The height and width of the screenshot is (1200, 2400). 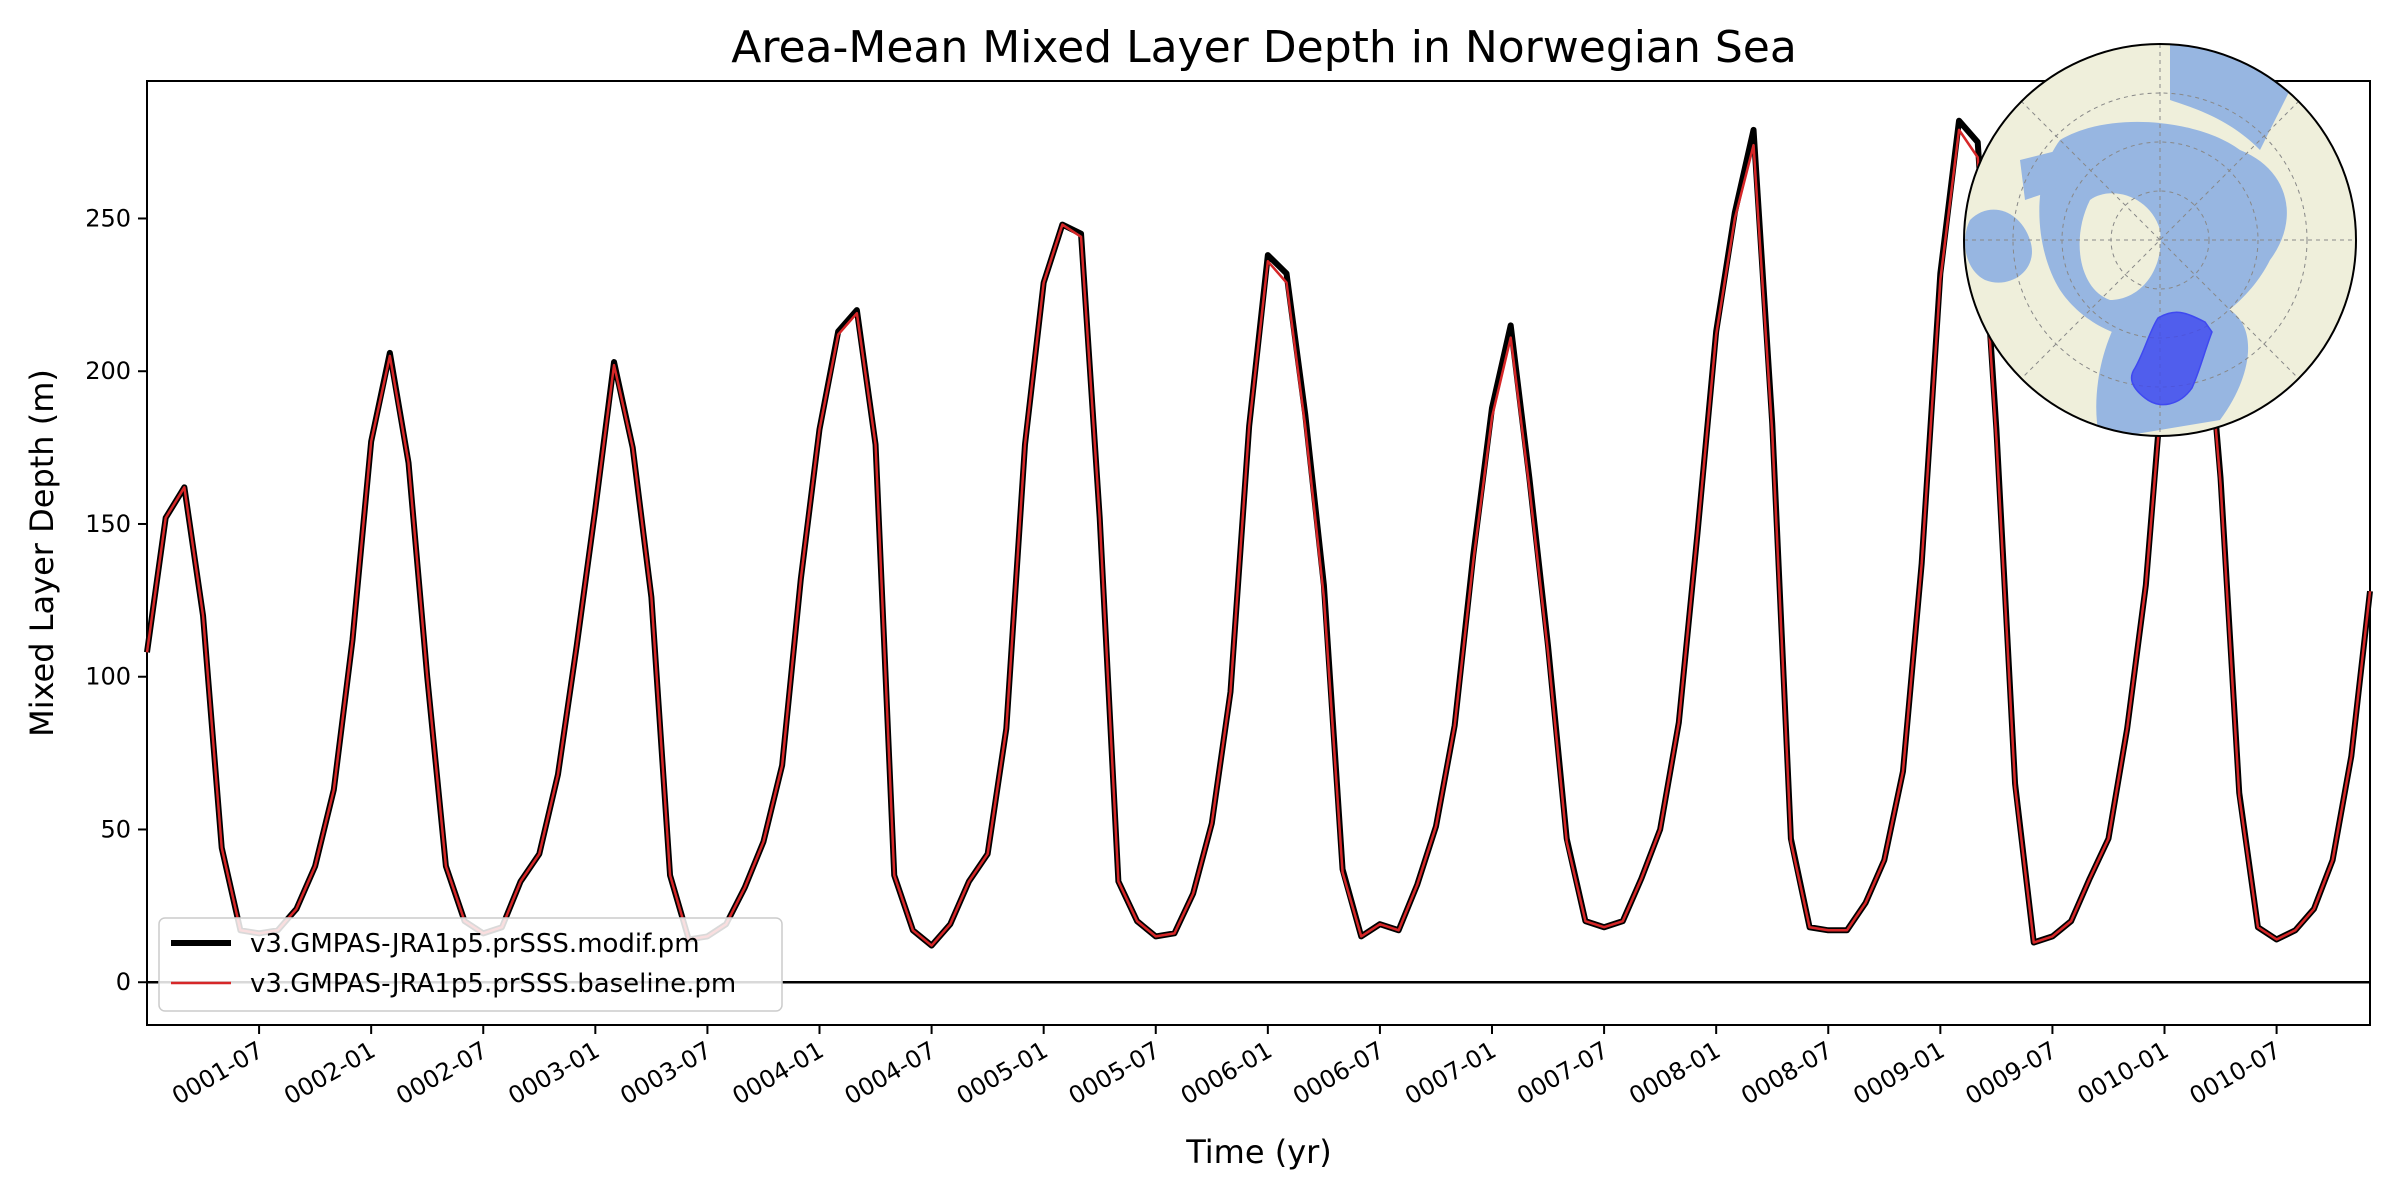 I want to click on x-tick-label: 0007-07, so click(x=1562, y=1073).